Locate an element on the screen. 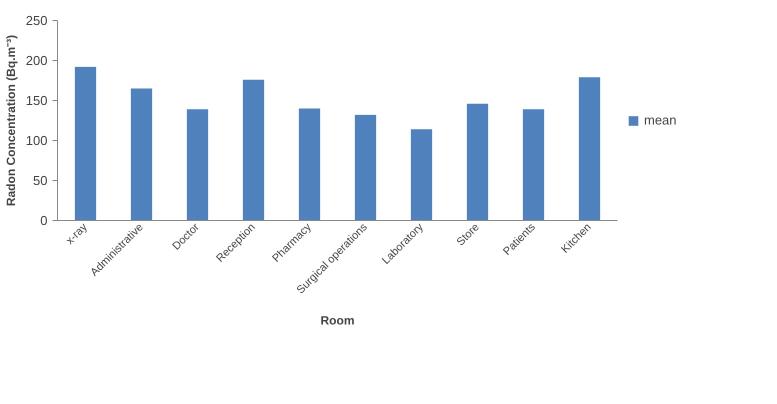 The width and height of the screenshot is (777, 404). y-axis-title: Radon Concentration (Bq.m⁻³) is located at coordinates (11, 120).